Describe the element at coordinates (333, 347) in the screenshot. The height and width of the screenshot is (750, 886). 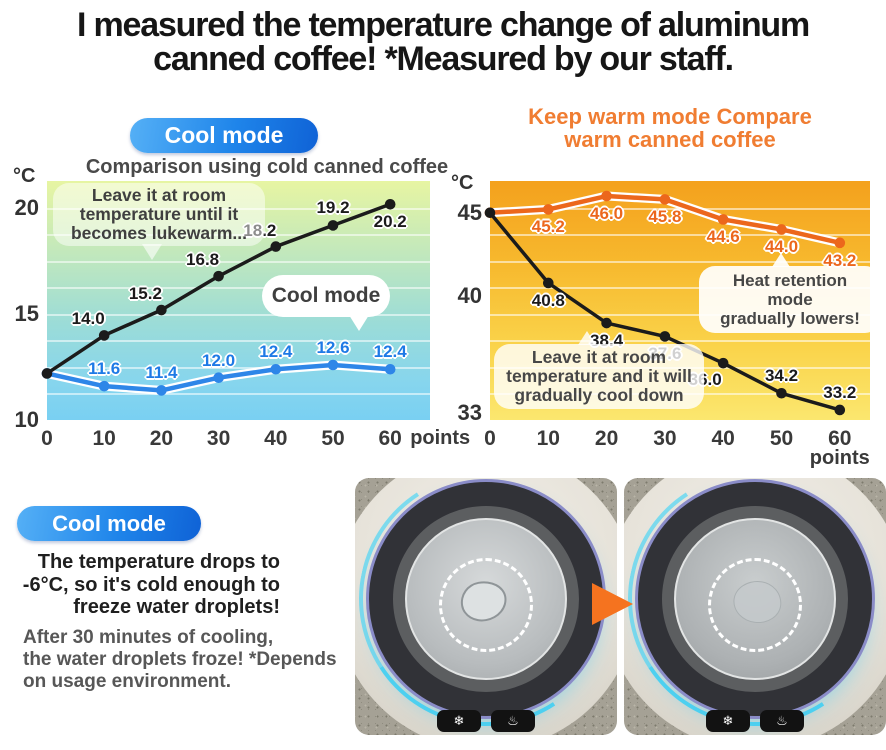
I see `cool-mode-label: 12.6` at that location.